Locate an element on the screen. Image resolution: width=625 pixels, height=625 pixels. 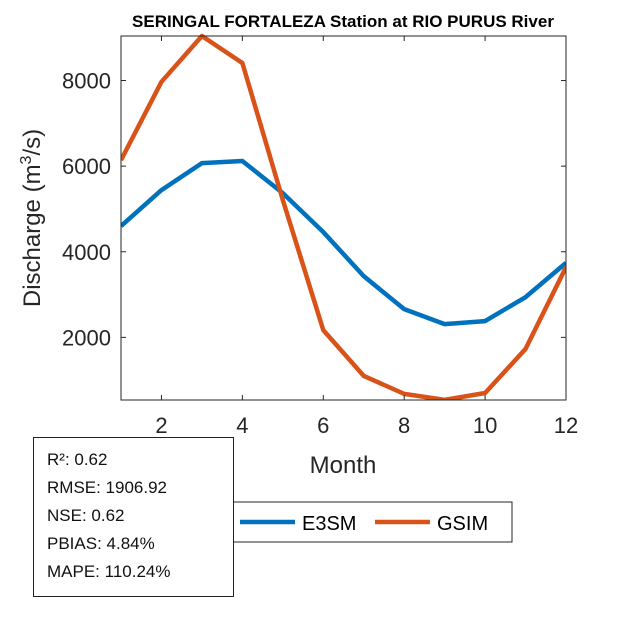
x-tick-label: 2 is located at coordinates (161, 425).